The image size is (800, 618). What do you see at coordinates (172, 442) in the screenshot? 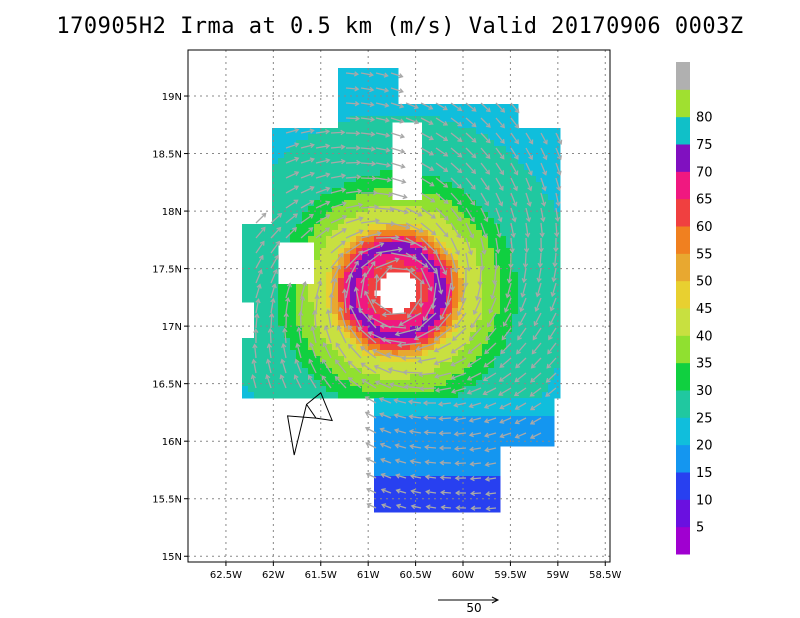
I see `lat-tick-label: 16N` at bounding box center [172, 442].